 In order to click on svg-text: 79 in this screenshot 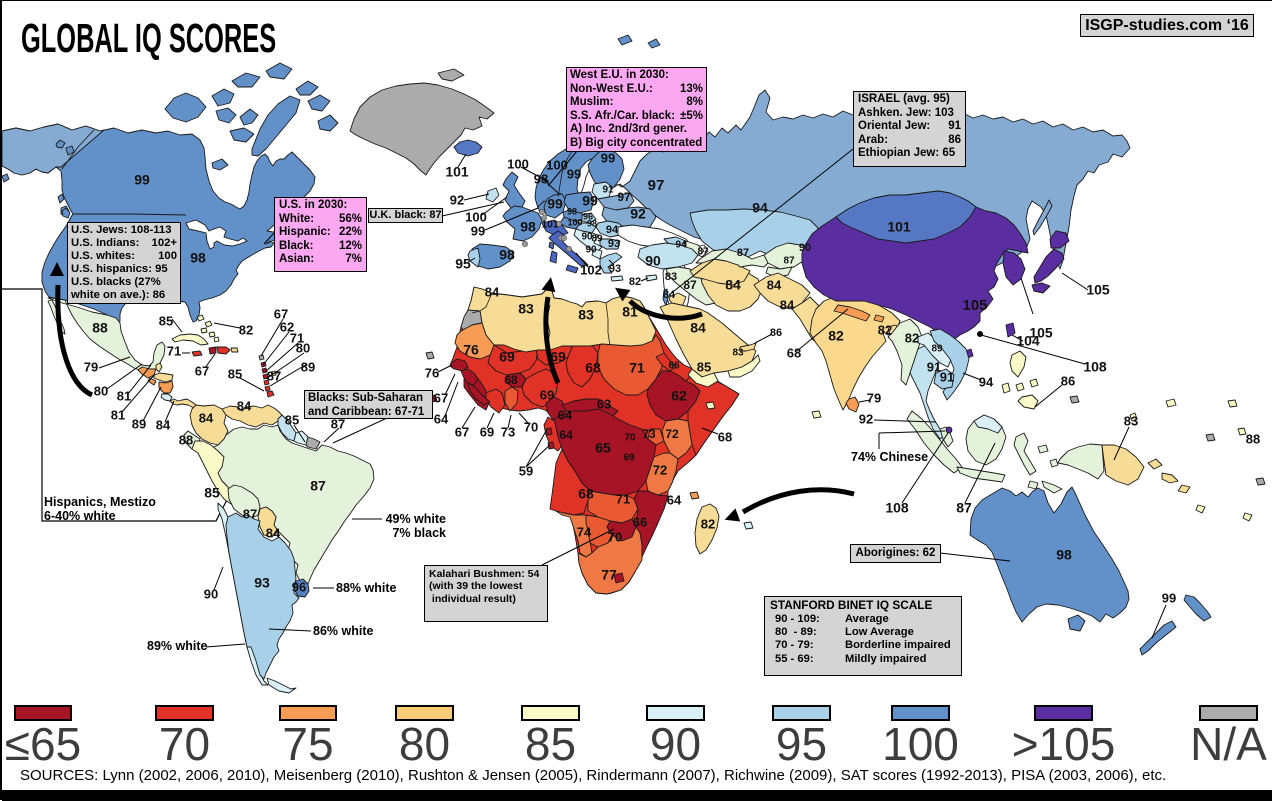, I will do `click(874, 397)`.